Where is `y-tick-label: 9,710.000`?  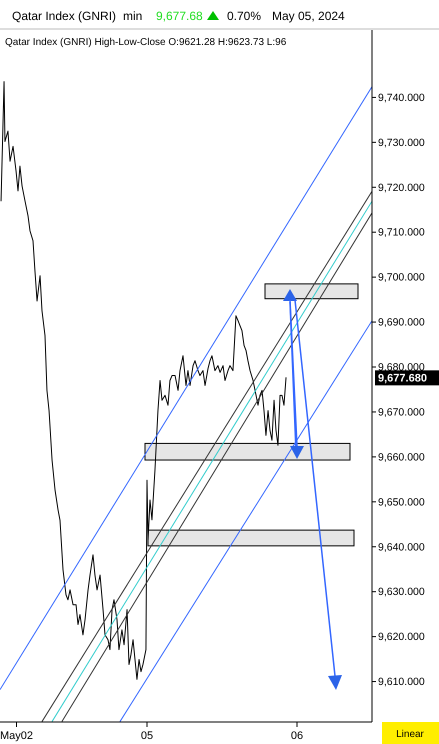
y-tick-label: 9,710.000 is located at coordinates (401, 232).